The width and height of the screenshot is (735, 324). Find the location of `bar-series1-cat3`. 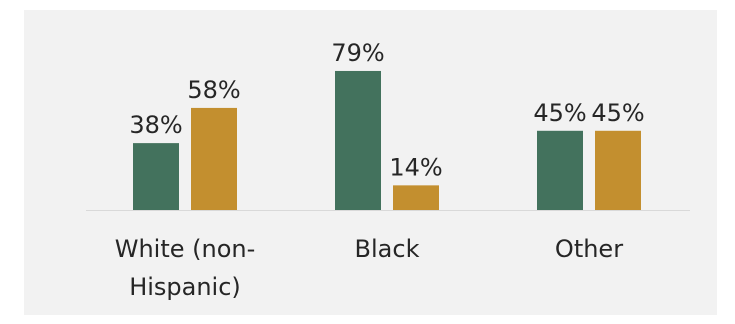

bar-series1-cat3 is located at coordinates (560, 170).